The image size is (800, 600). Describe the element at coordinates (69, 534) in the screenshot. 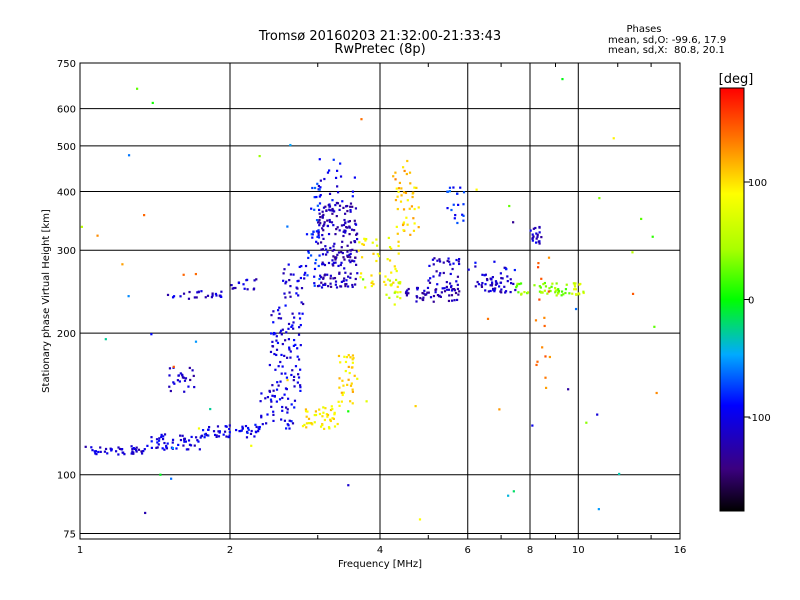

I see `y-tick-label: 75` at that location.